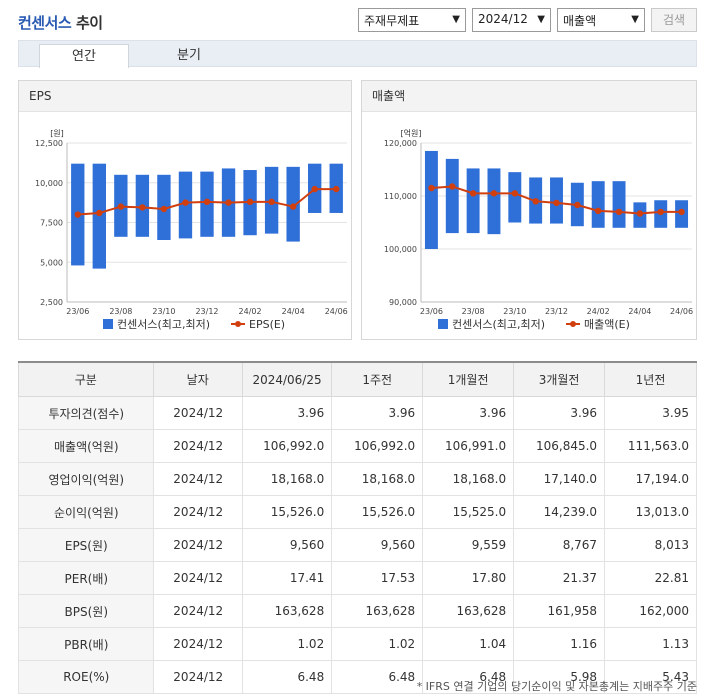 The width and height of the screenshot is (707, 696). I want to click on table-cell: 1.04, so click(468, 644).